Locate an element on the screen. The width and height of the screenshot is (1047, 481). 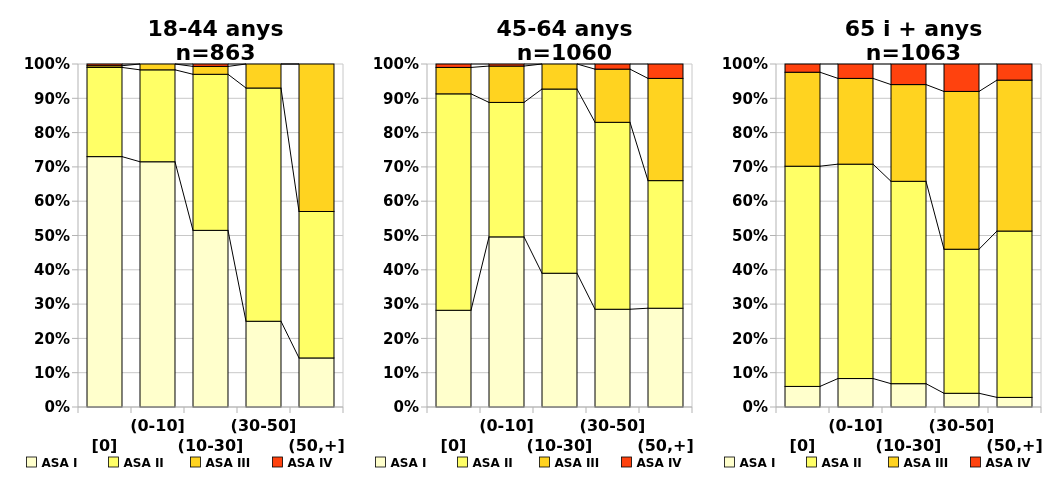
chart-title: 45-64 anys is located at coordinates (564, 28).